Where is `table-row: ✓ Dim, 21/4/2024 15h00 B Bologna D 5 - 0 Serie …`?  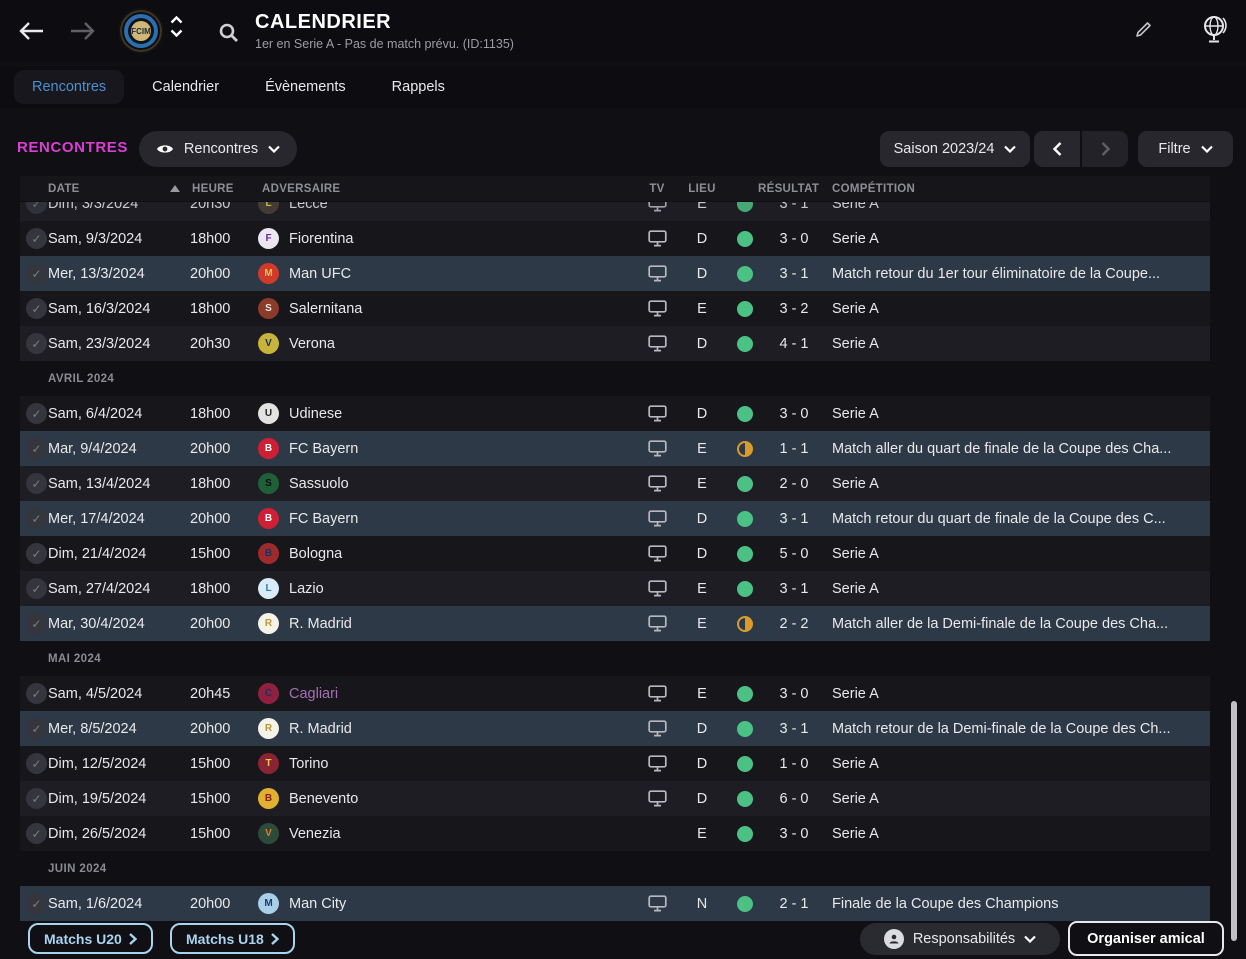 table-row: ✓ Dim, 21/4/2024 15h00 B Bologna D 5 - 0 Serie … is located at coordinates (615, 553).